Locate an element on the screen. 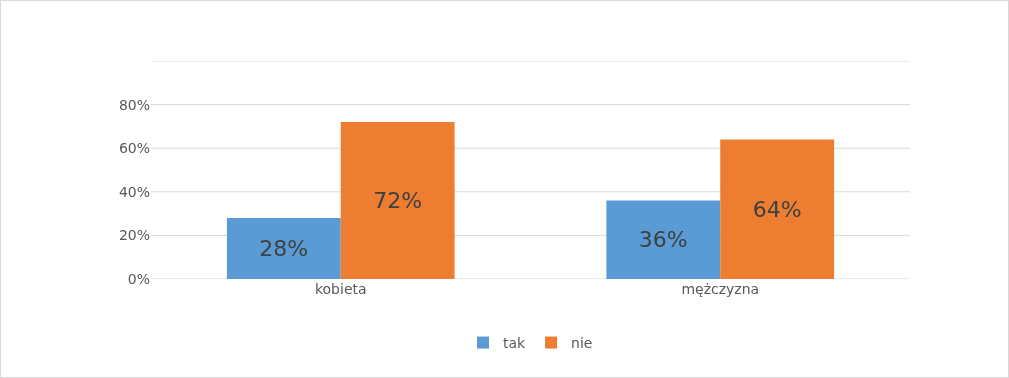  y-tick-label: 80% is located at coordinates (134, 104).